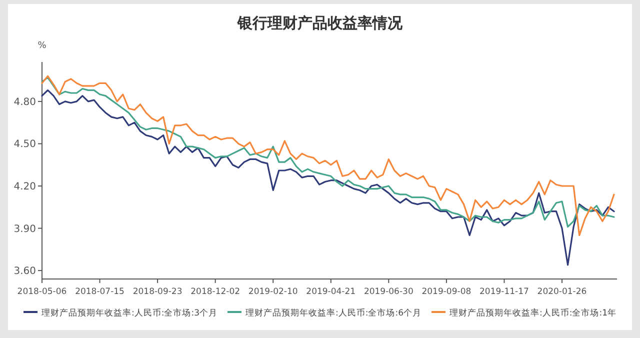  What do you see at coordinates (215, 292) in the screenshot?
I see `x-tick-label: 2018-12-02` at bounding box center [215, 292].